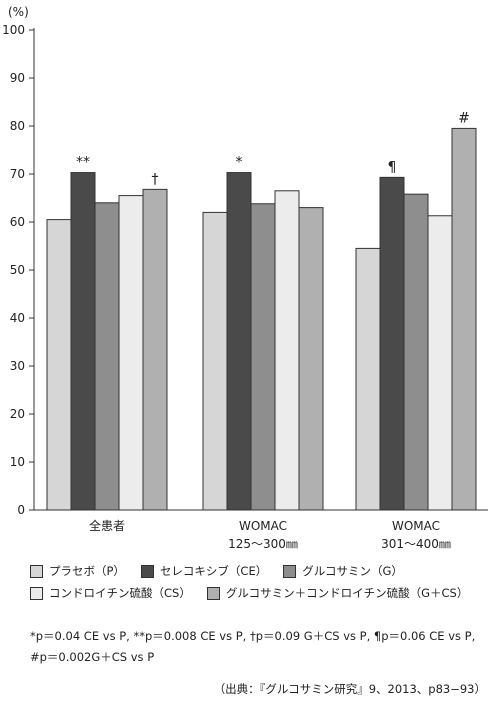 This screenshot has height=711, width=500. What do you see at coordinates (17, 126) in the screenshot?
I see `y-tick-label: 80` at bounding box center [17, 126].